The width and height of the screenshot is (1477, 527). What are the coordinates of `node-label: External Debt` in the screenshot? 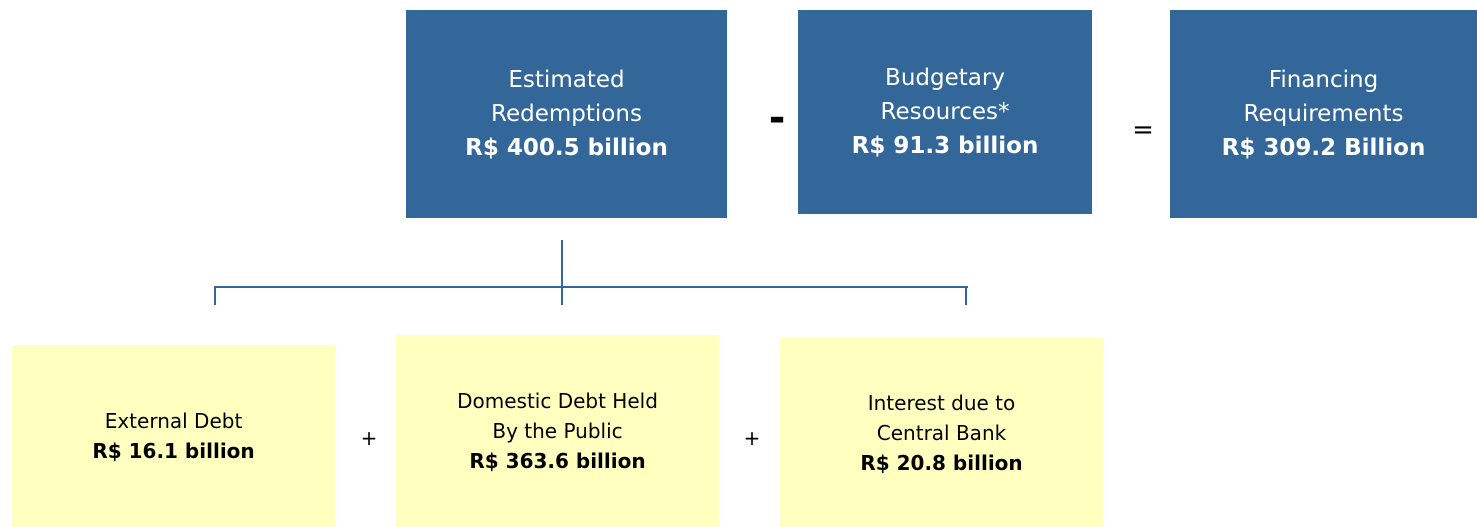 It's located at (173, 421).